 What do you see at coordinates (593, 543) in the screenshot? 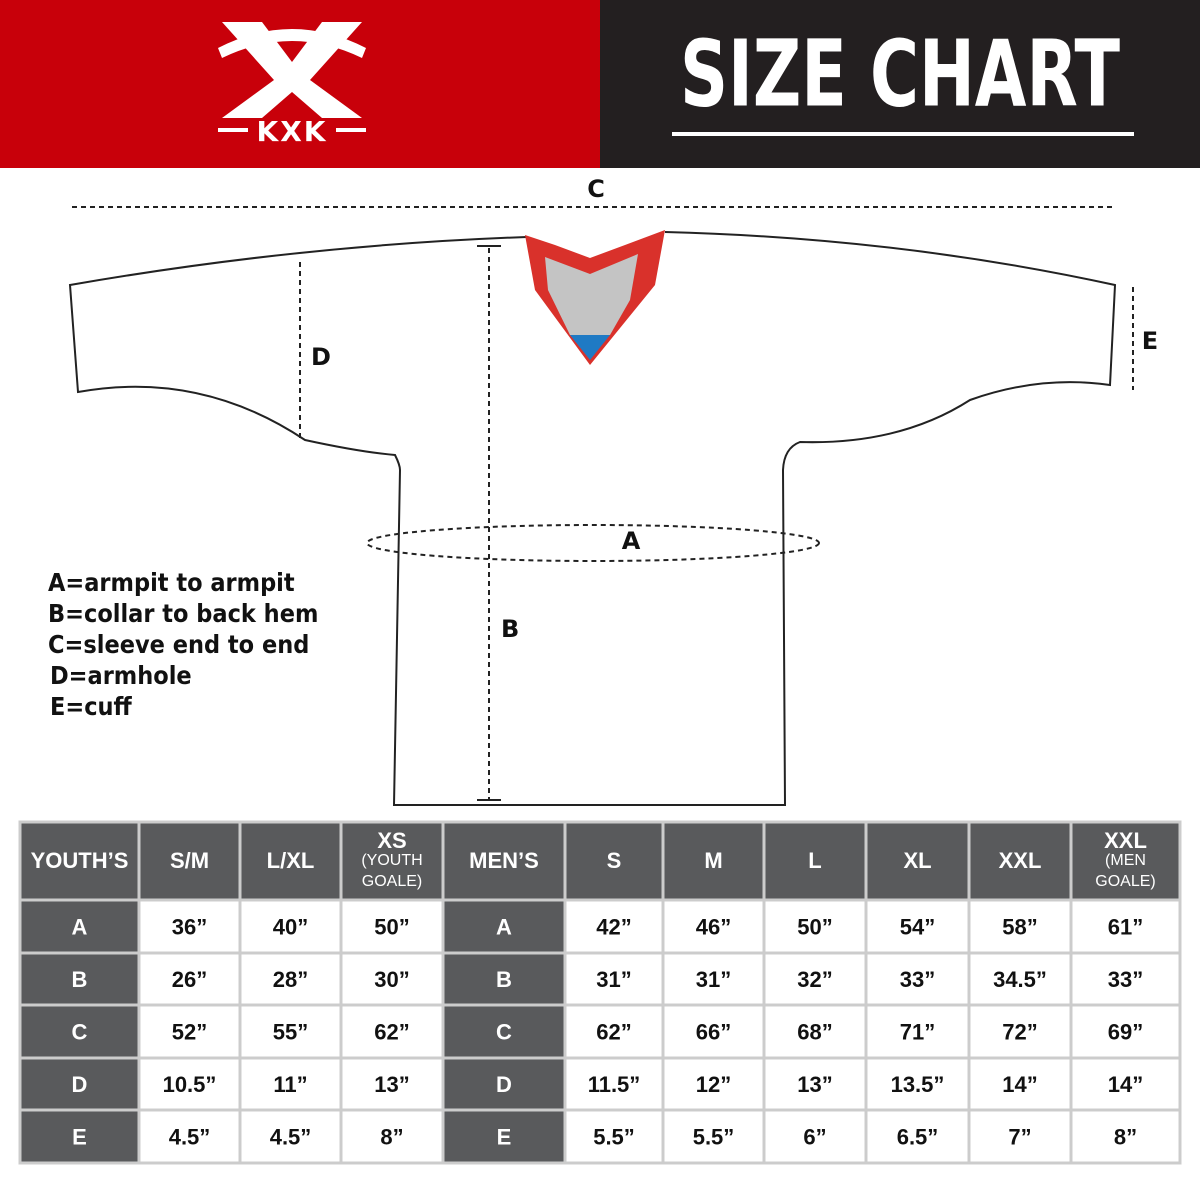
I see `dim-a` at bounding box center [593, 543].